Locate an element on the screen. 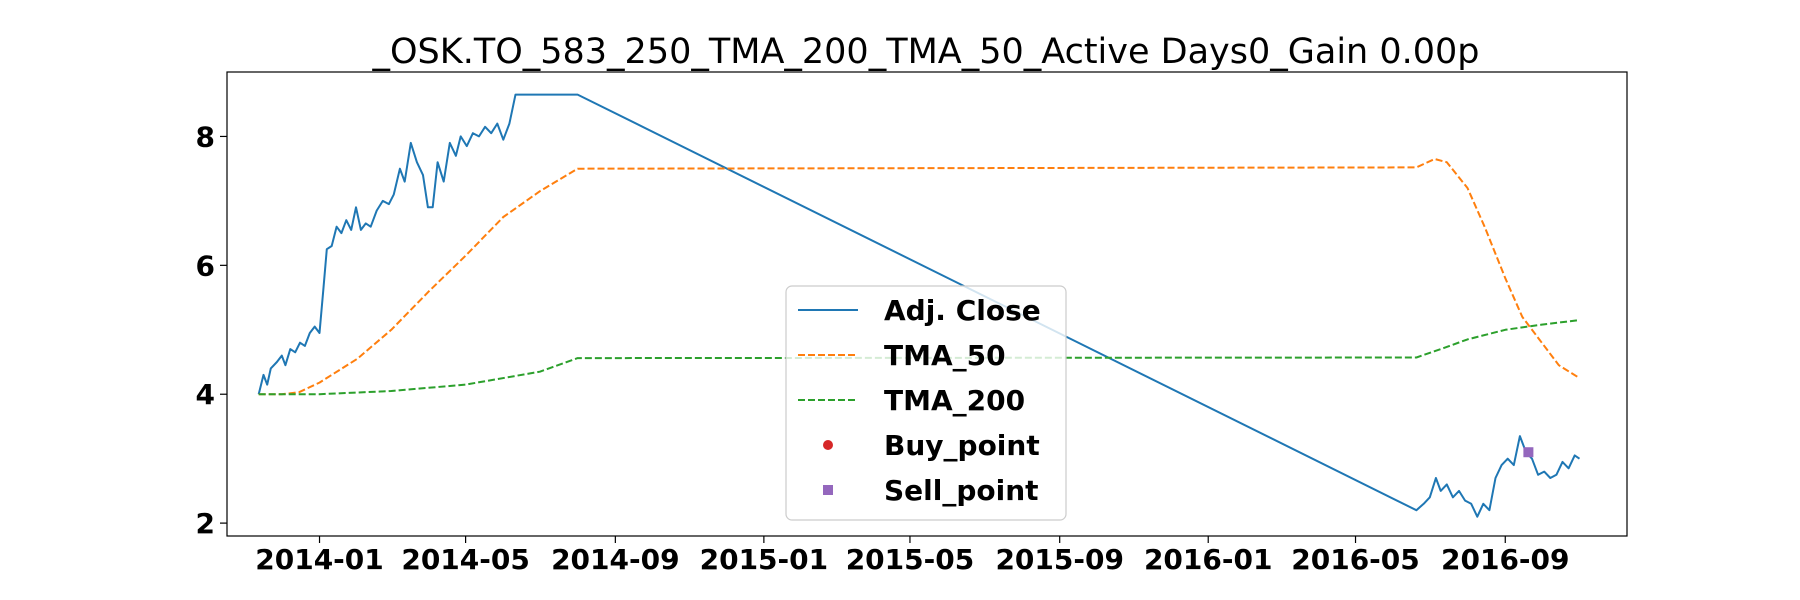 This screenshot has height=600, width=1800. x-tick-label: 2015-05 is located at coordinates (910, 559).